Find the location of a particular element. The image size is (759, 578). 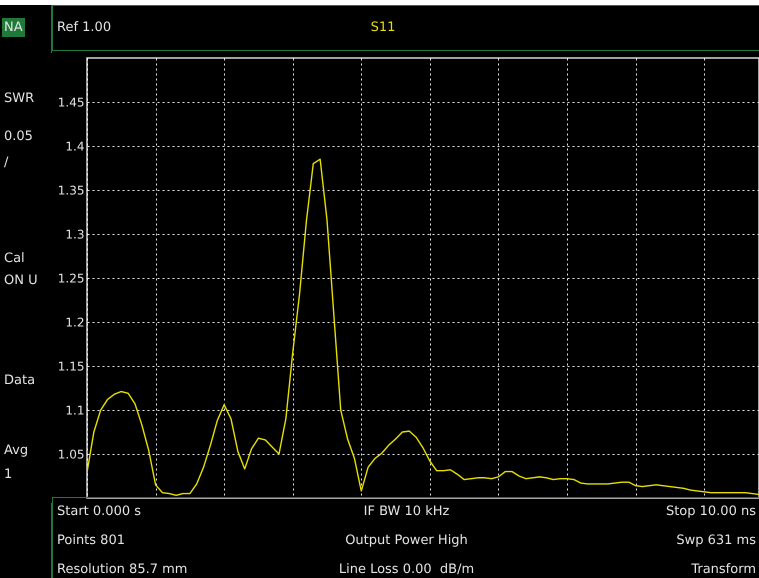

text: 0.05 is located at coordinates (18, 136).